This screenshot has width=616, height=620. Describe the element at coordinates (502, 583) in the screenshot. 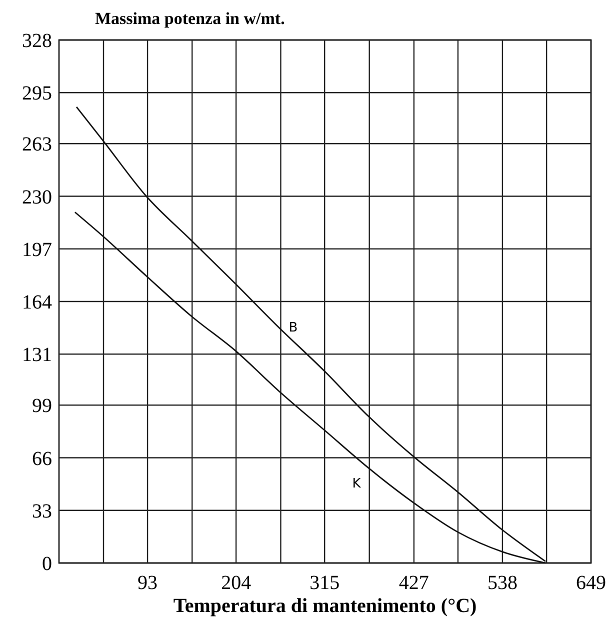

I see `x-tick-label: 538` at that location.